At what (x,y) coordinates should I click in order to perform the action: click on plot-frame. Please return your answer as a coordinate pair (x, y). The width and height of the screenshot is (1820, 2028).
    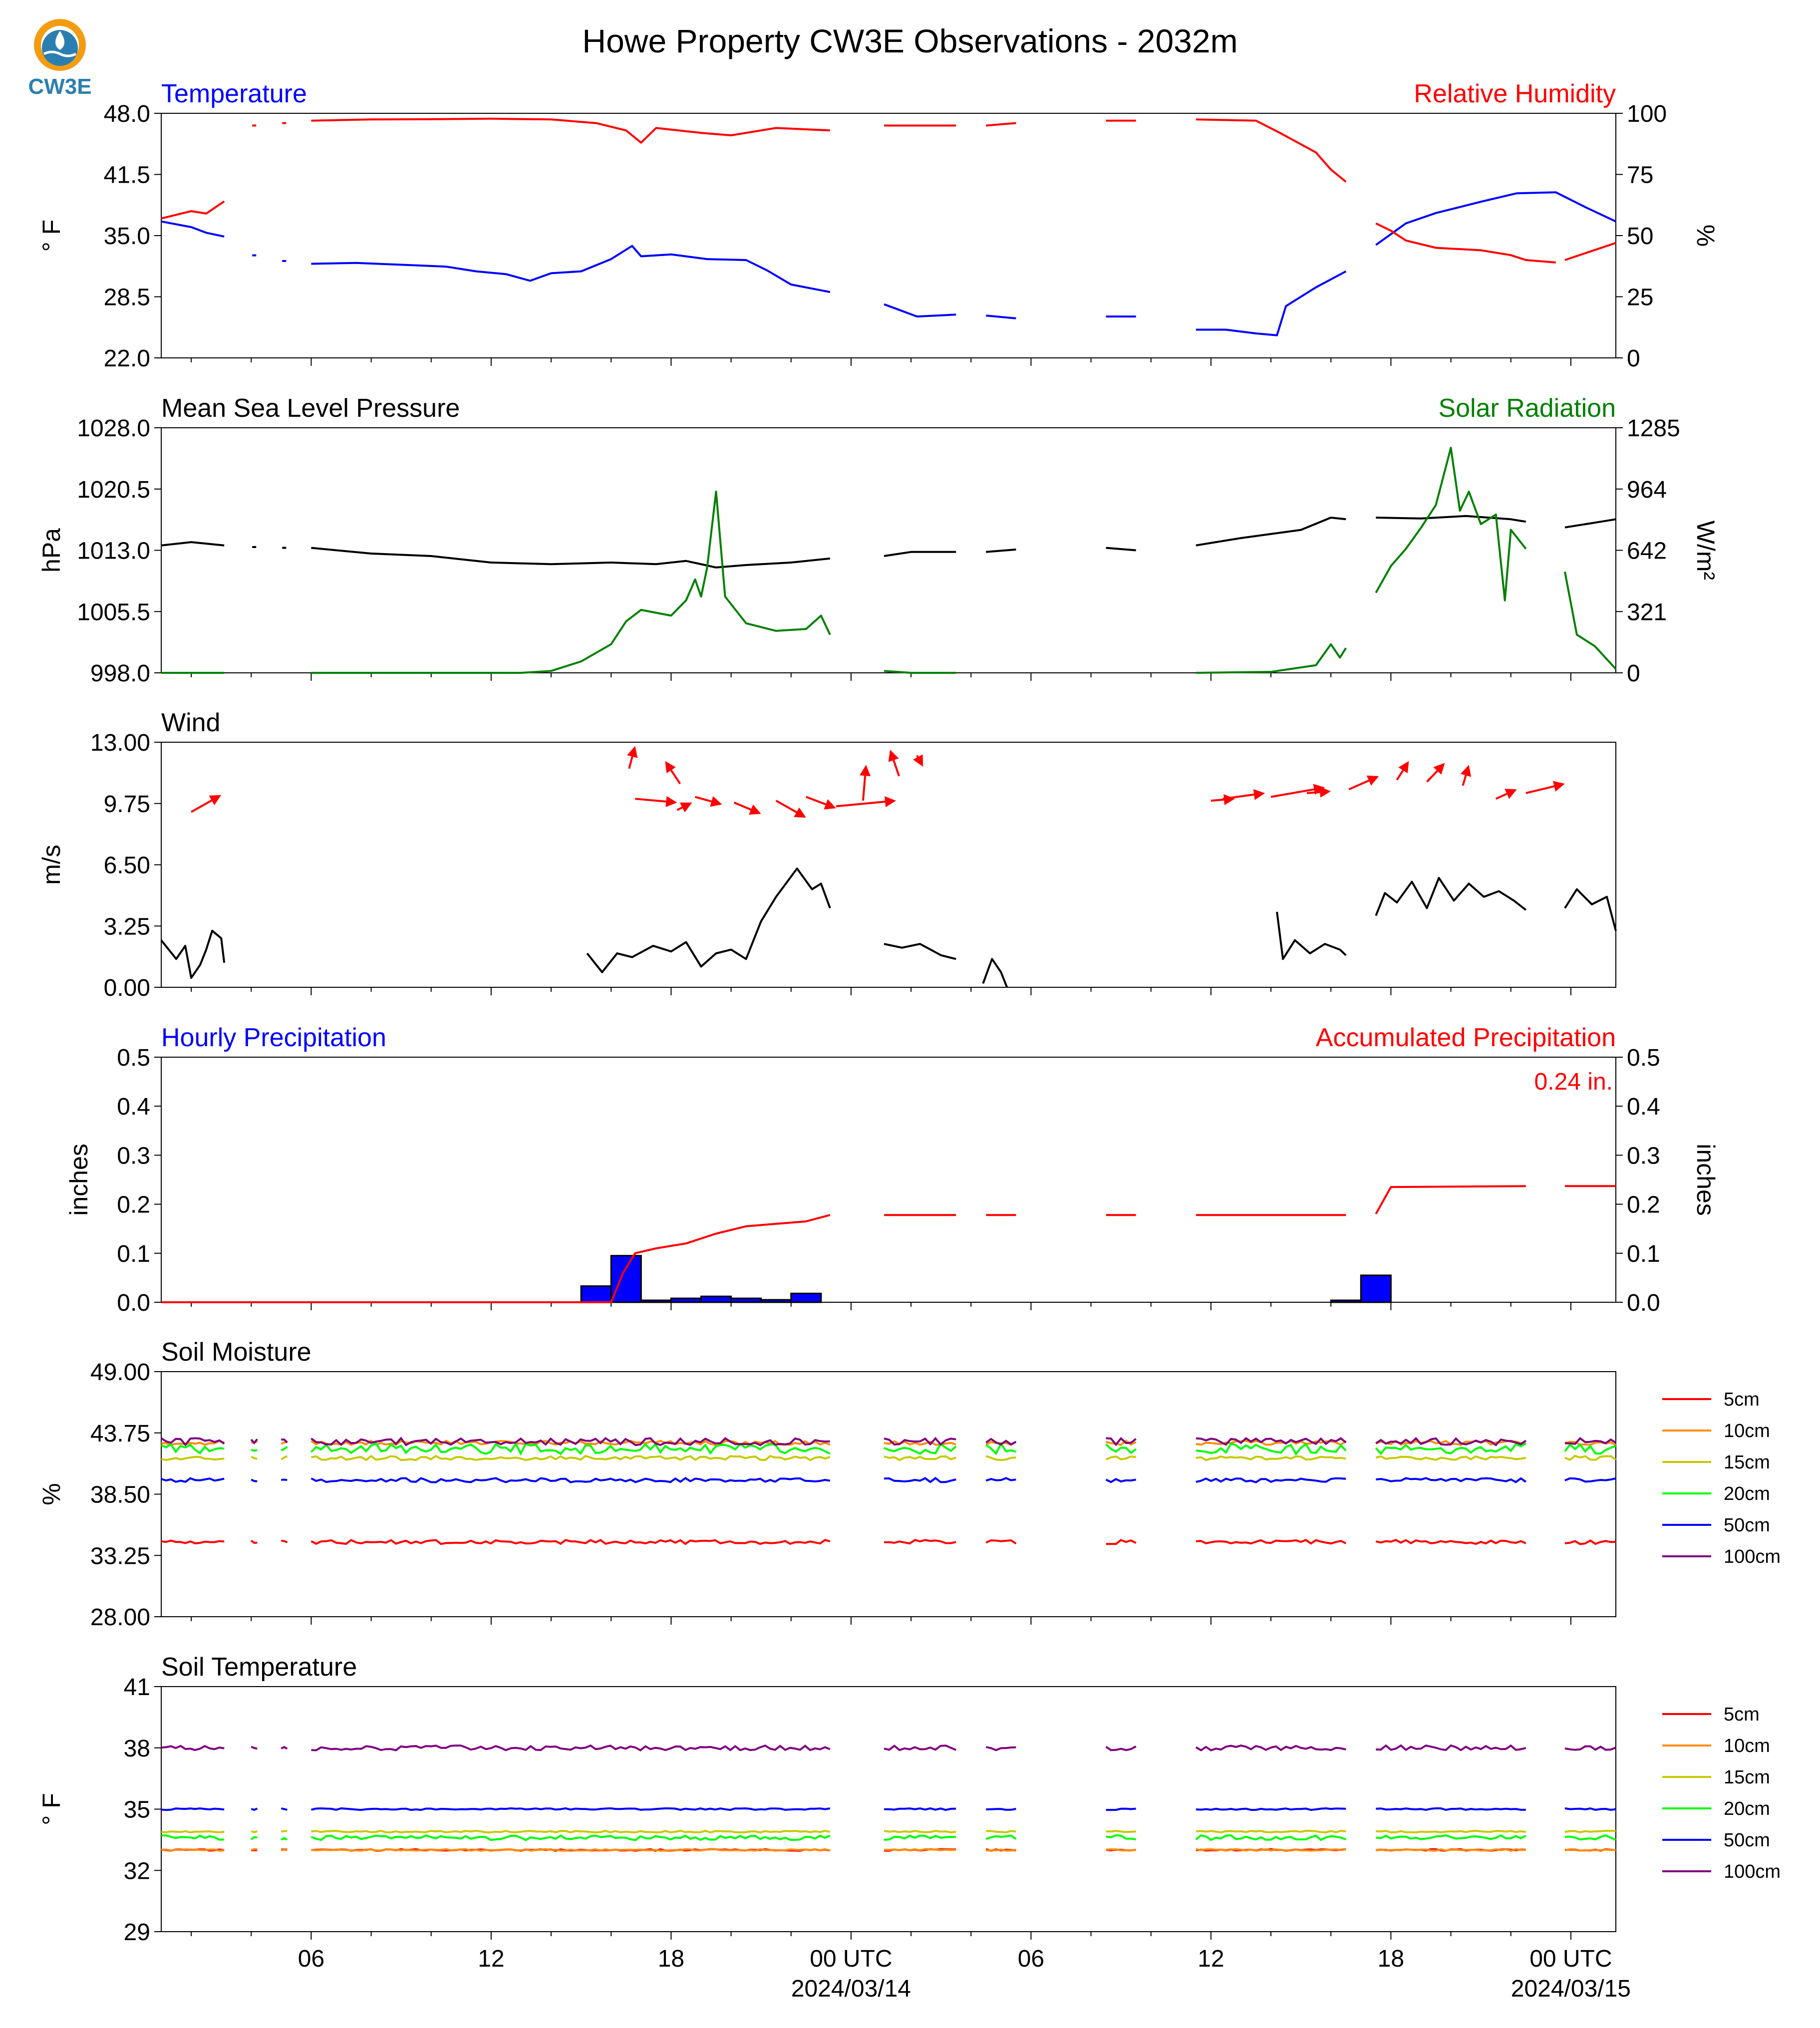
    Looking at the image, I should click on (888, 1180).